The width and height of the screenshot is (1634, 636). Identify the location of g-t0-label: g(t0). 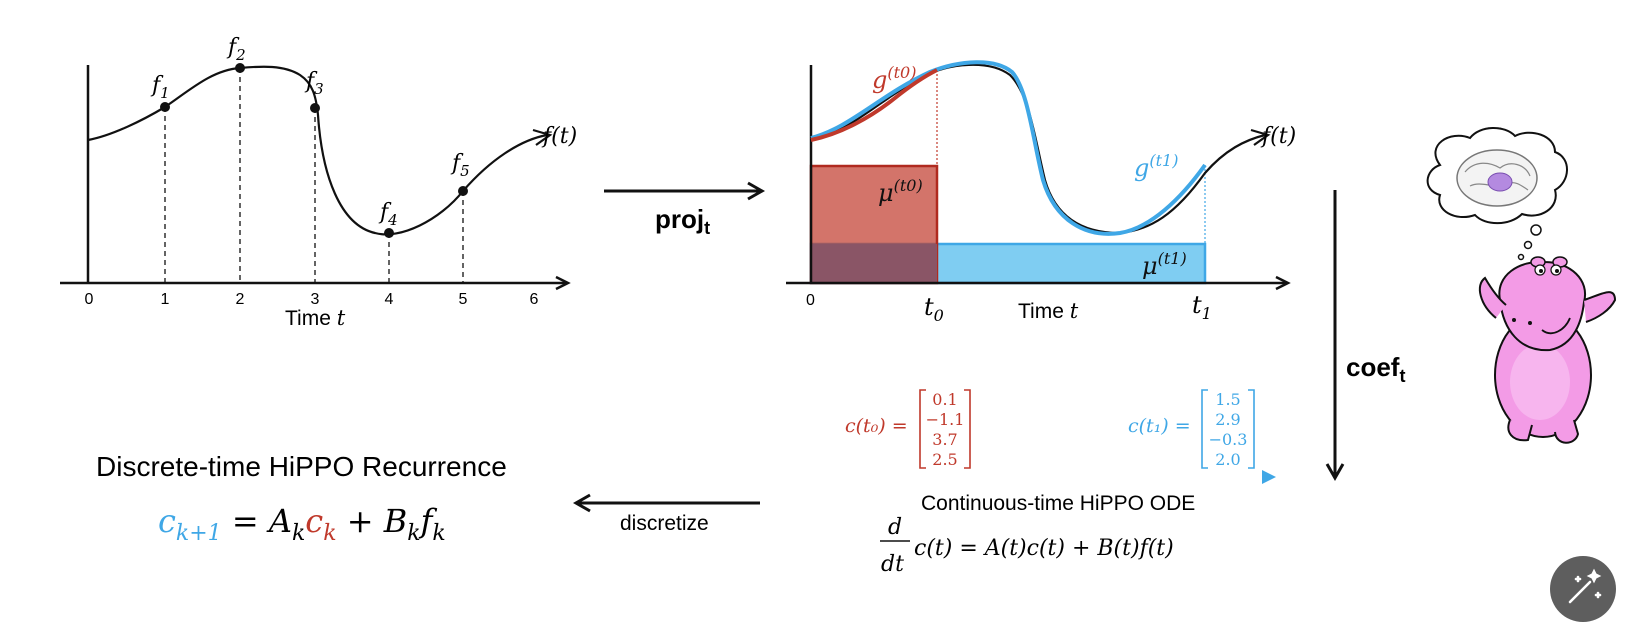
(894, 78).